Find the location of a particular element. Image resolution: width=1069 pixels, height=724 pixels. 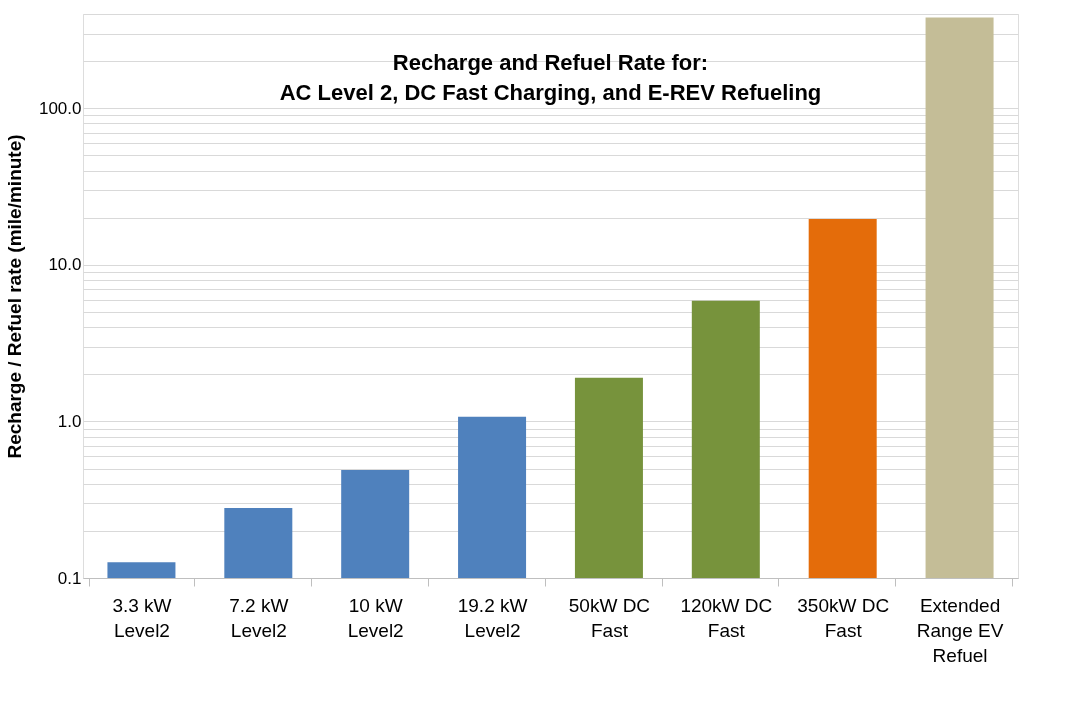

text: Recharge and Refuel Rate for: is located at coordinates (550, 62).